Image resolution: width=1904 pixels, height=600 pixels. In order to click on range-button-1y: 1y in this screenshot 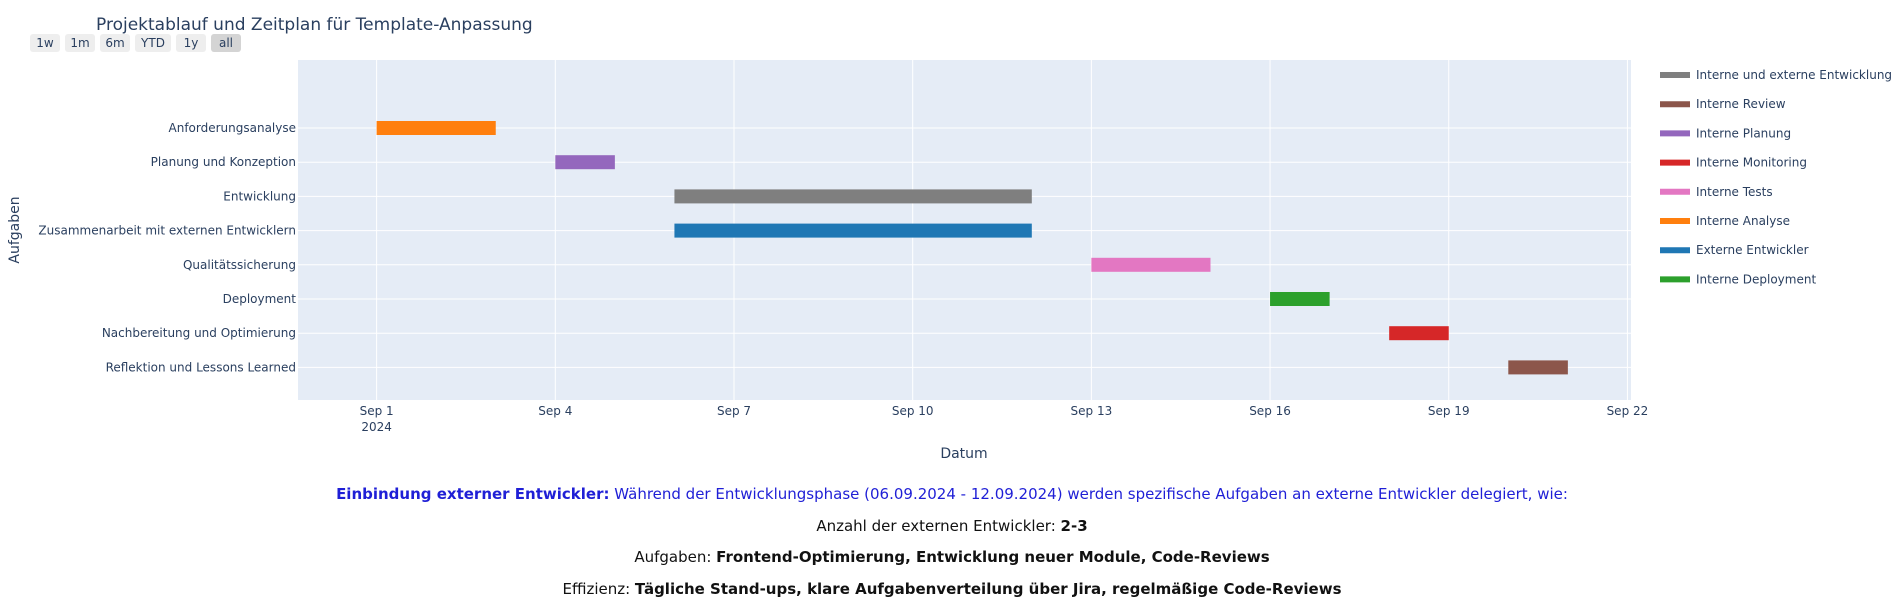, I will do `click(191, 43)`.